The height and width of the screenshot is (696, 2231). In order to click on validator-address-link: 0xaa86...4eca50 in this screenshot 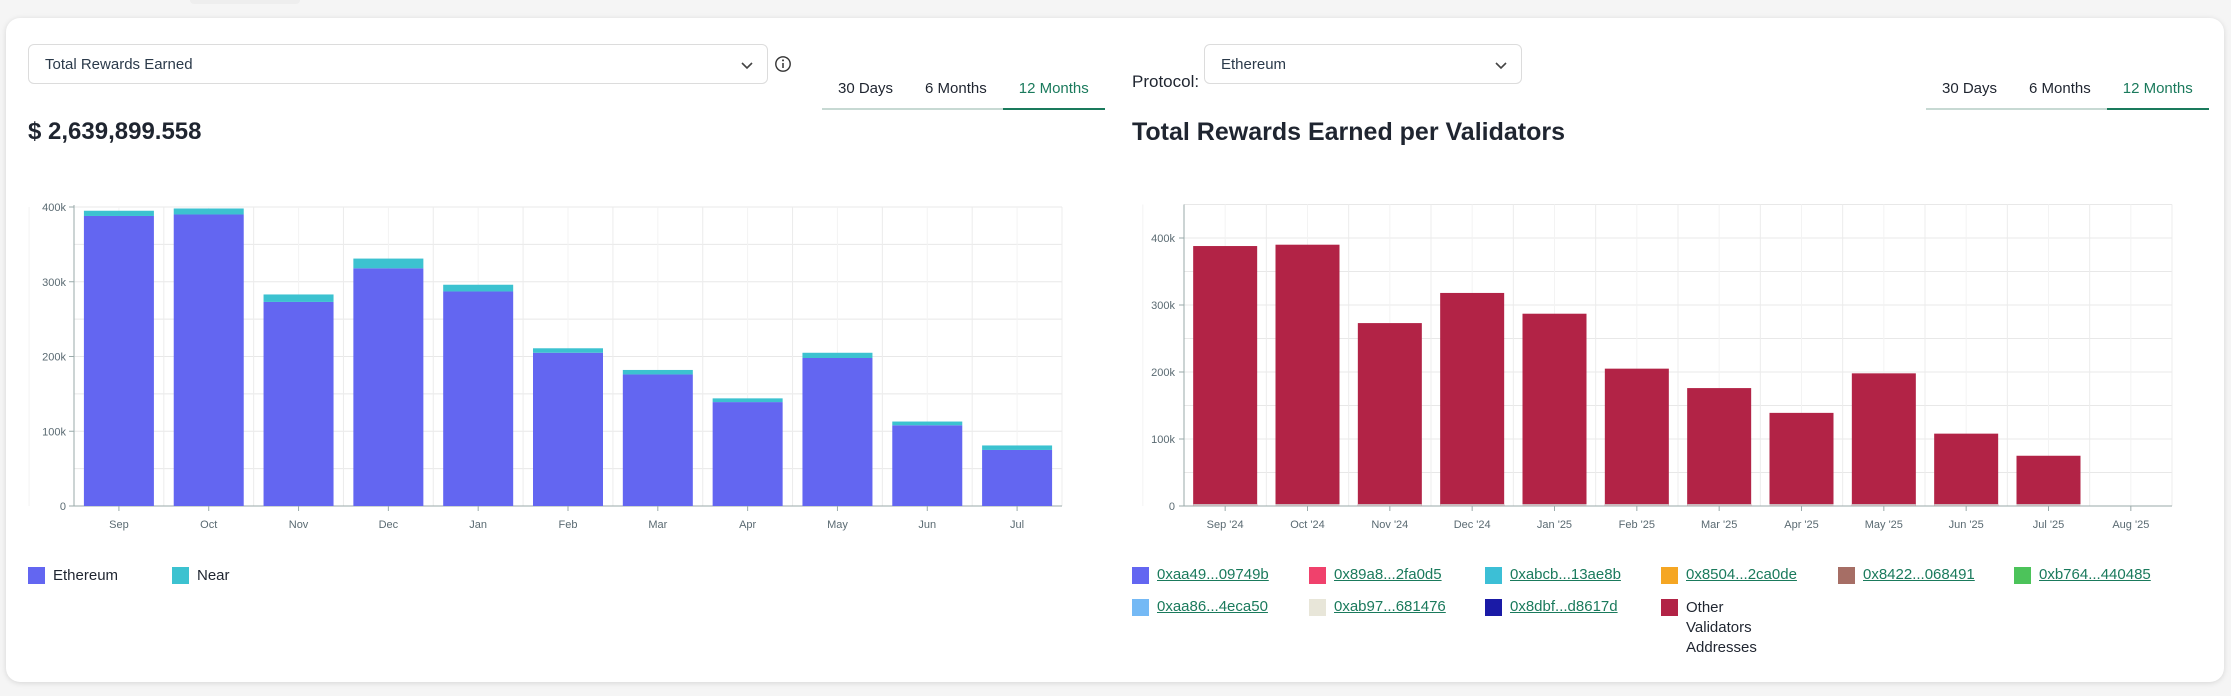, I will do `click(1212, 606)`.